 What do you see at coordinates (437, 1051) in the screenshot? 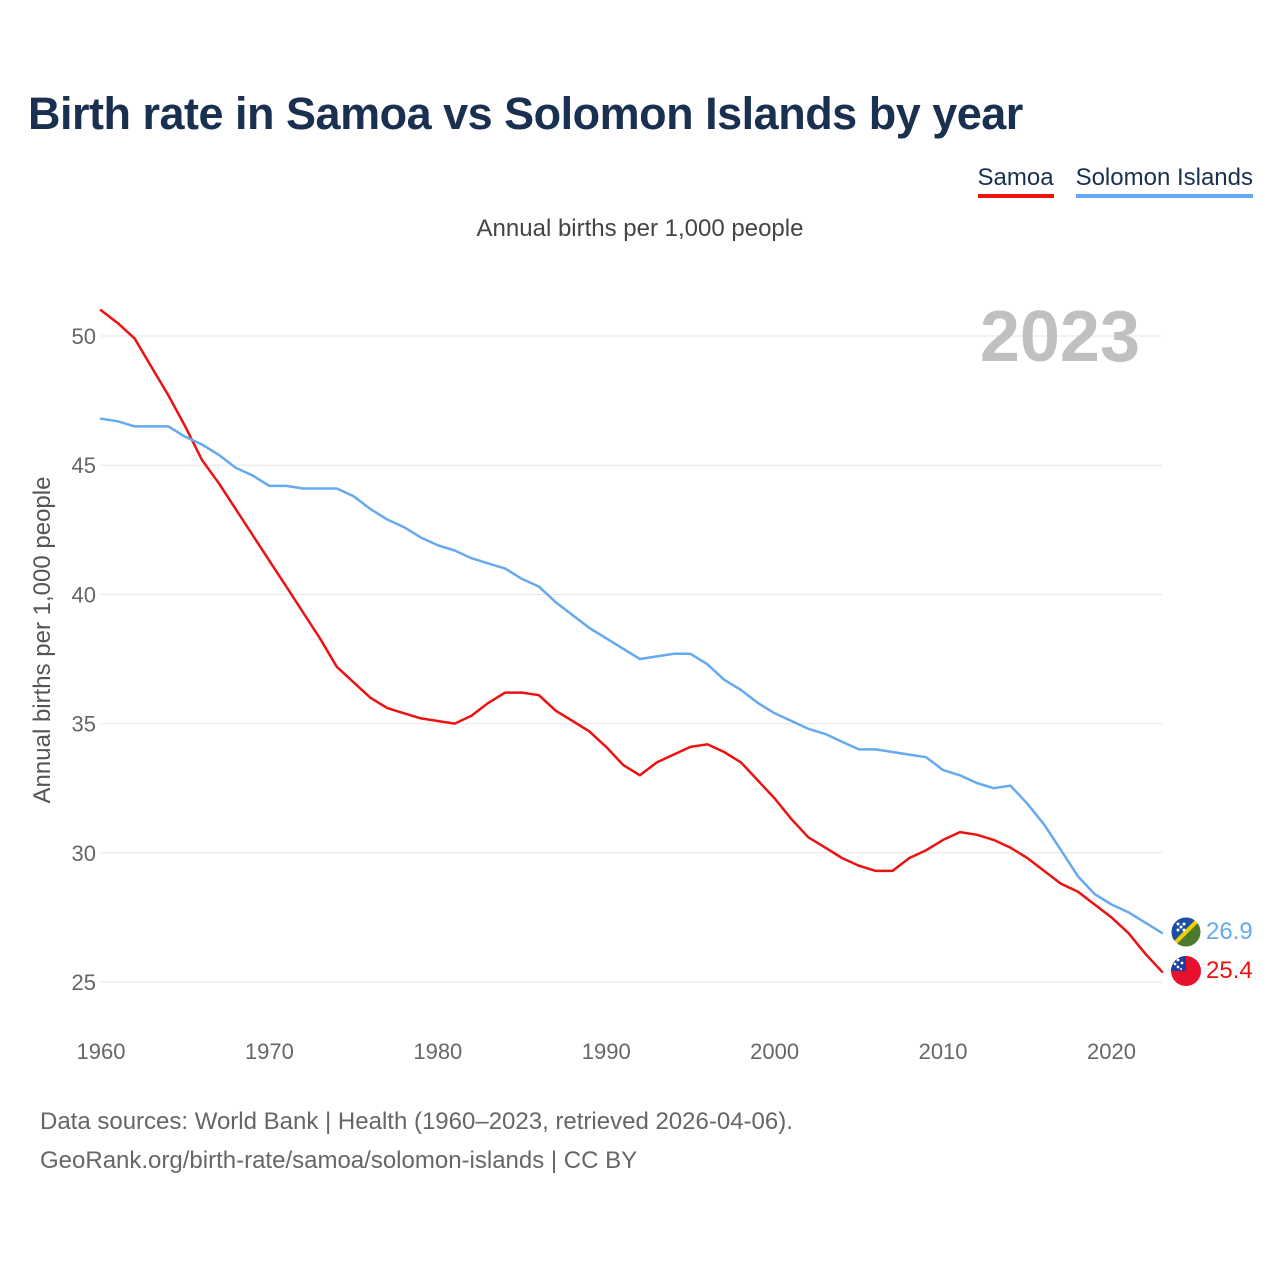
I see `x-tick-1980: 1980` at bounding box center [437, 1051].